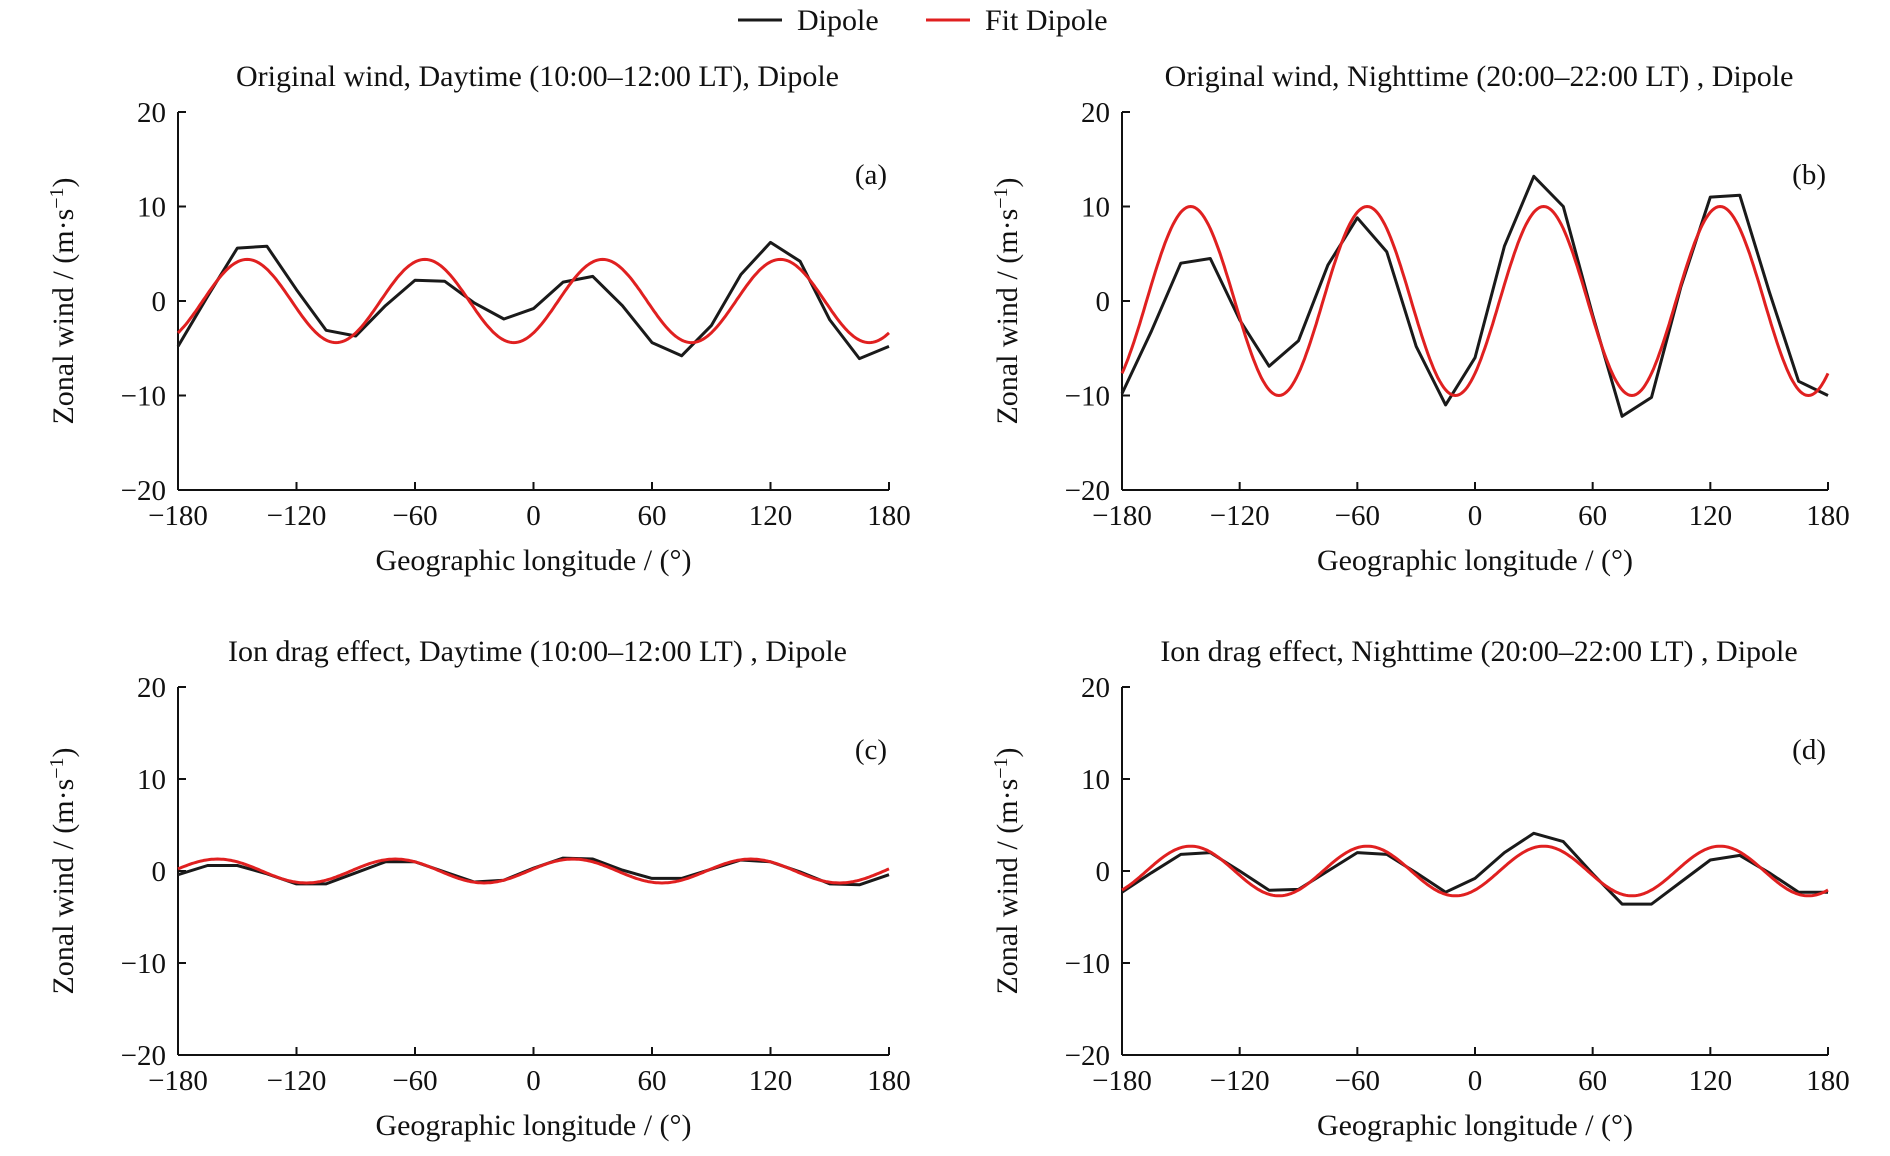 Image resolution: width=1890 pixels, height=1156 pixels. What do you see at coordinates (923, 20) in the screenshot?
I see `legend: Dipole Fit Dipole` at bounding box center [923, 20].